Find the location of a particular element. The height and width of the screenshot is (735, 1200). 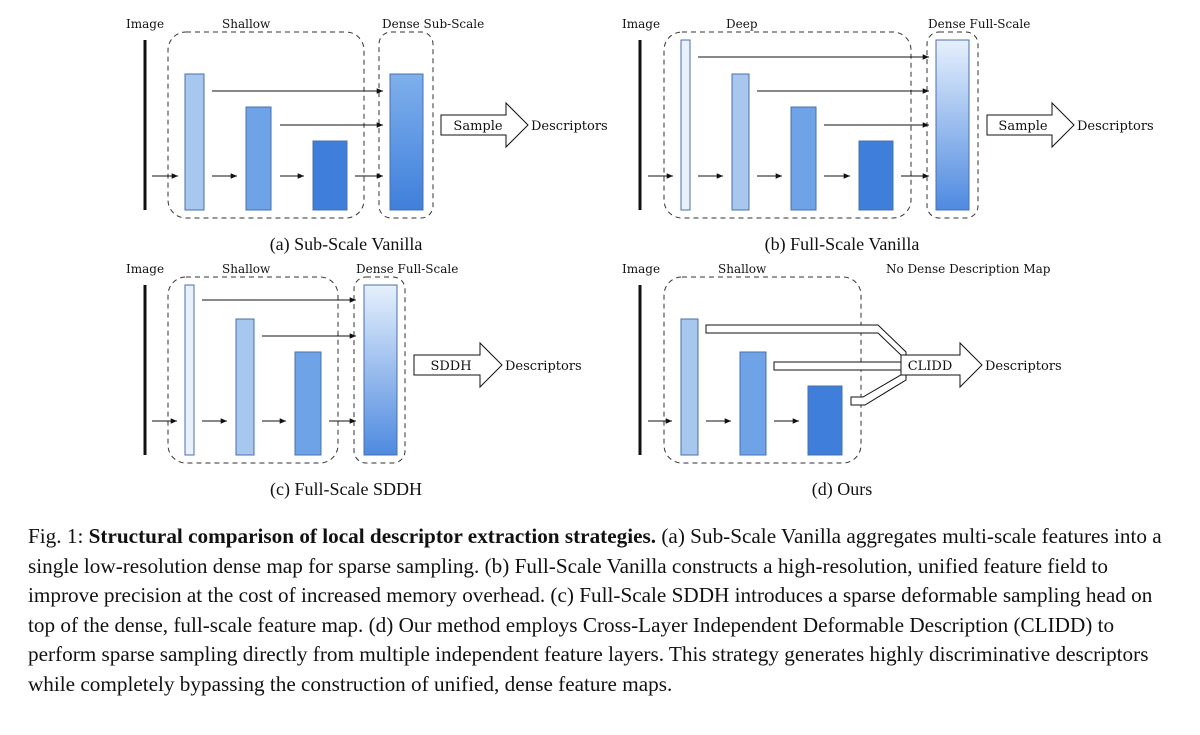

panel-b-output-label: Descriptors is located at coordinates (1115, 126).